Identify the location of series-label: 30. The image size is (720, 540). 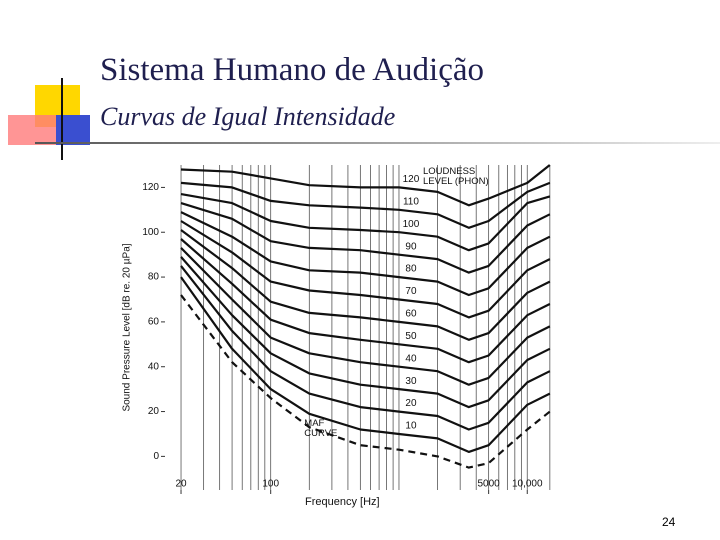
(411, 381).